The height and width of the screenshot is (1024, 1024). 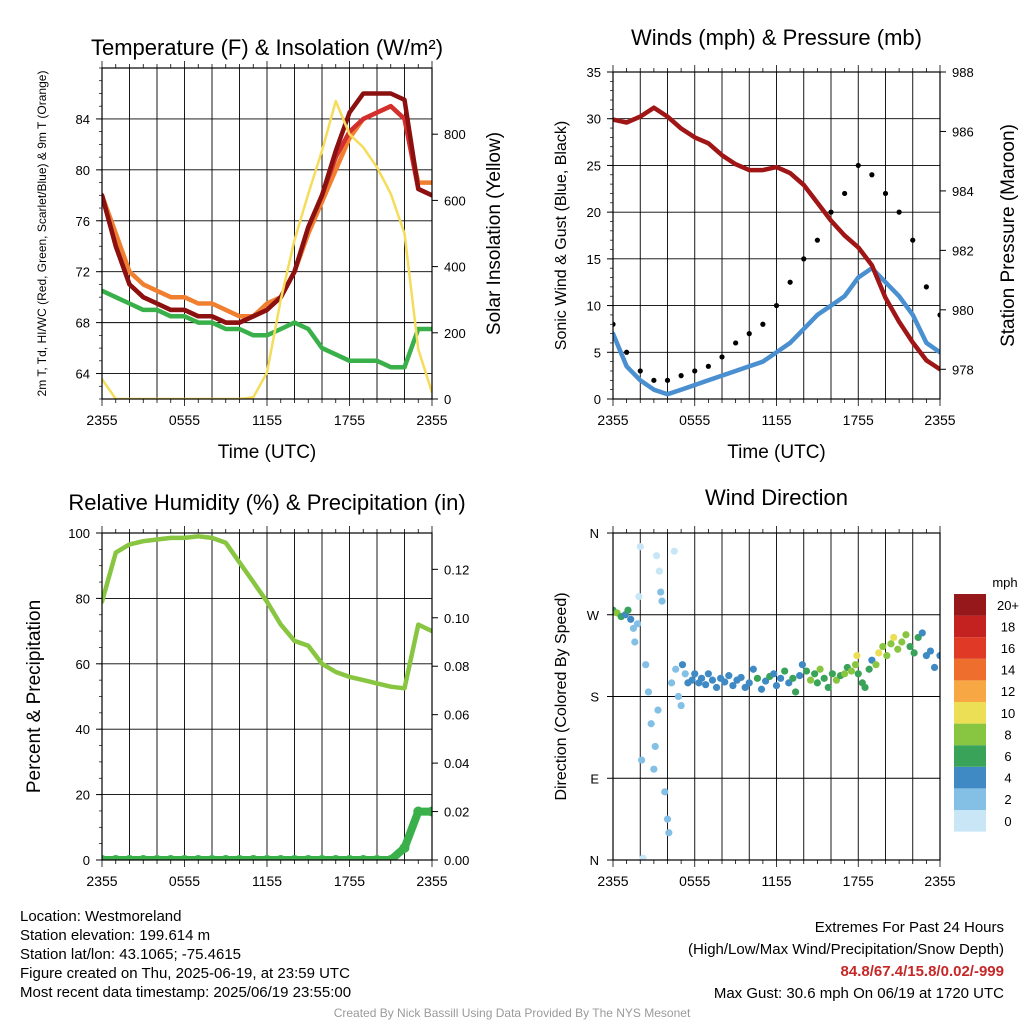 What do you see at coordinates (267, 47) in the screenshot?
I see `chart-title: Temperature (F) & Insolation (W/m²)` at bounding box center [267, 47].